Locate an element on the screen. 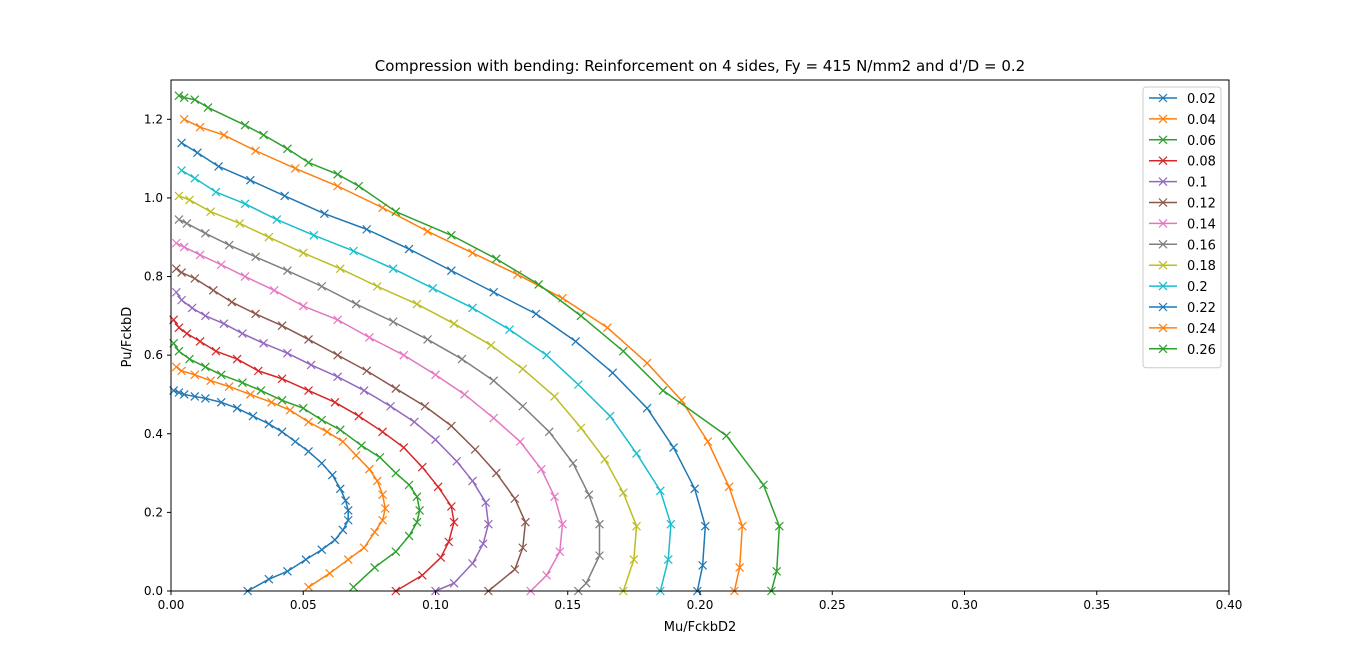 The image size is (1366, 667). x-tick-label: 0.40 is located at coordinates (1229, 605).